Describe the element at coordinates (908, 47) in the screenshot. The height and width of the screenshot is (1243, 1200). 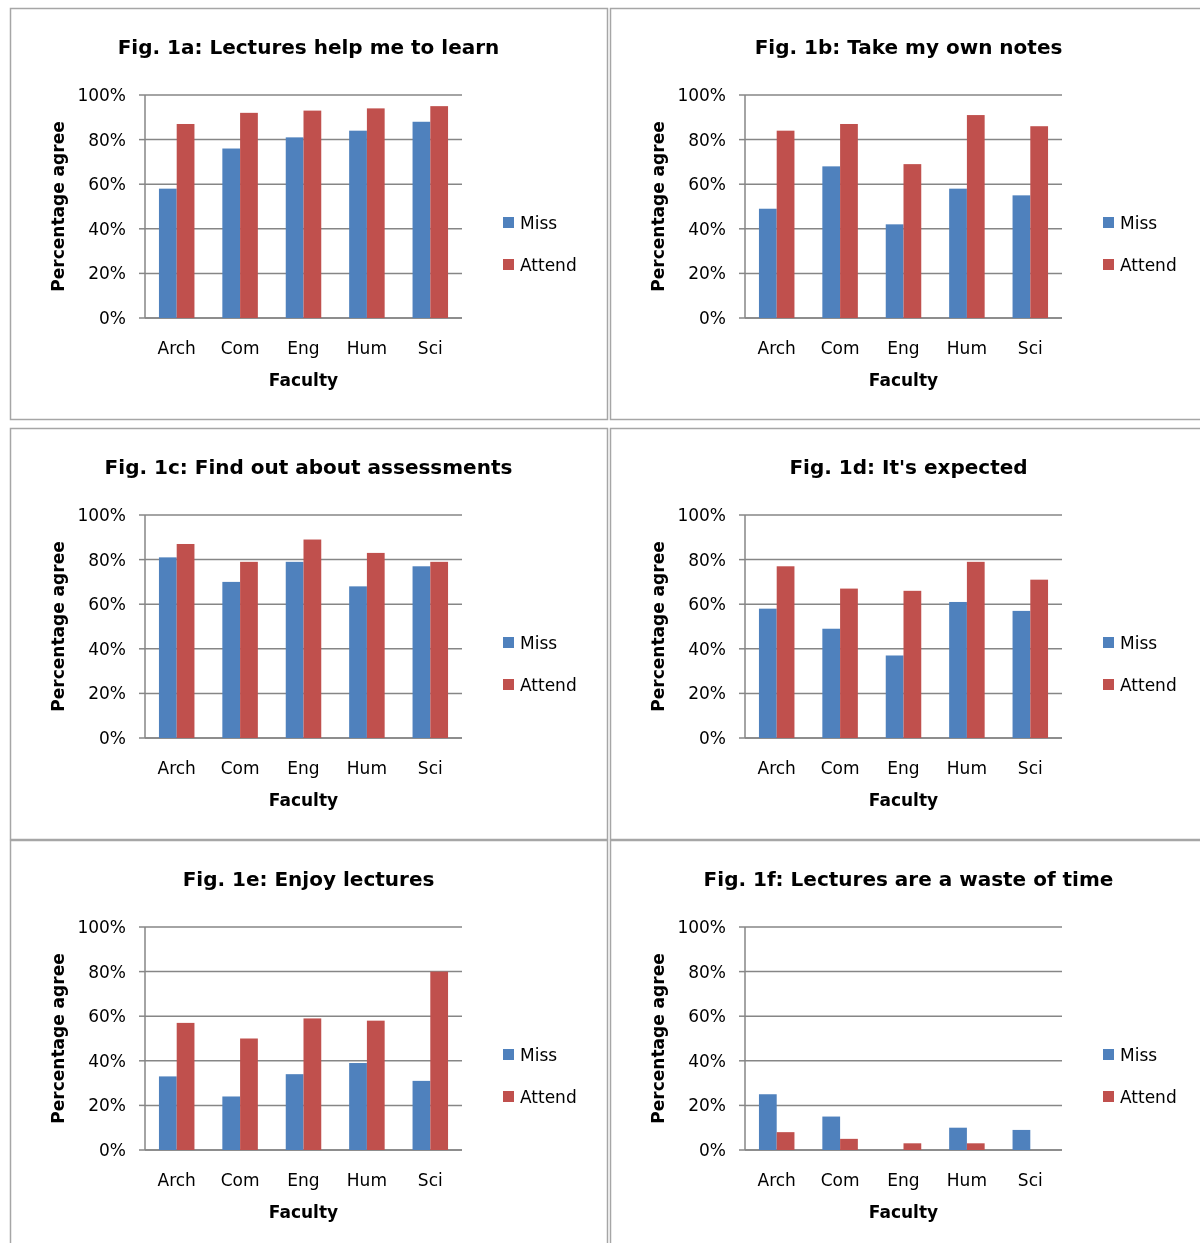
I see `chart-title: Fig. 1b: Take my own notes` at that location.